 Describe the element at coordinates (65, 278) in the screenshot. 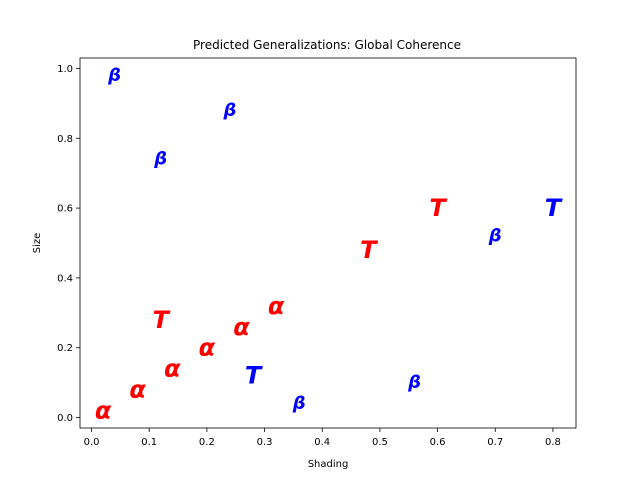

I see `y-tick-label: 0.4` at that location.